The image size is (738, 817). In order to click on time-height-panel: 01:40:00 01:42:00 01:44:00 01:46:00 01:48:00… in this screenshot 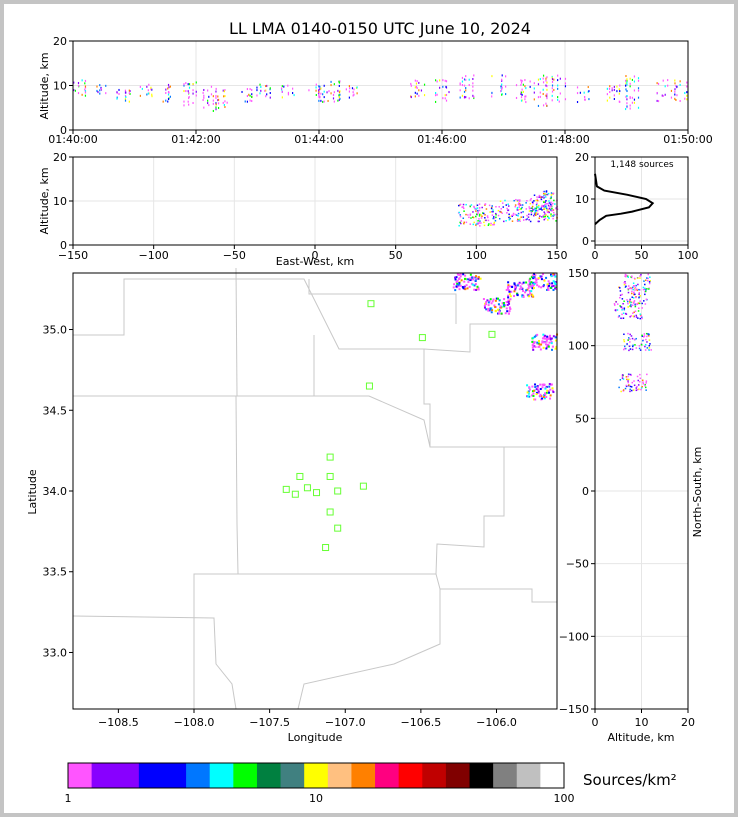, I will do `click(380, 90)`.